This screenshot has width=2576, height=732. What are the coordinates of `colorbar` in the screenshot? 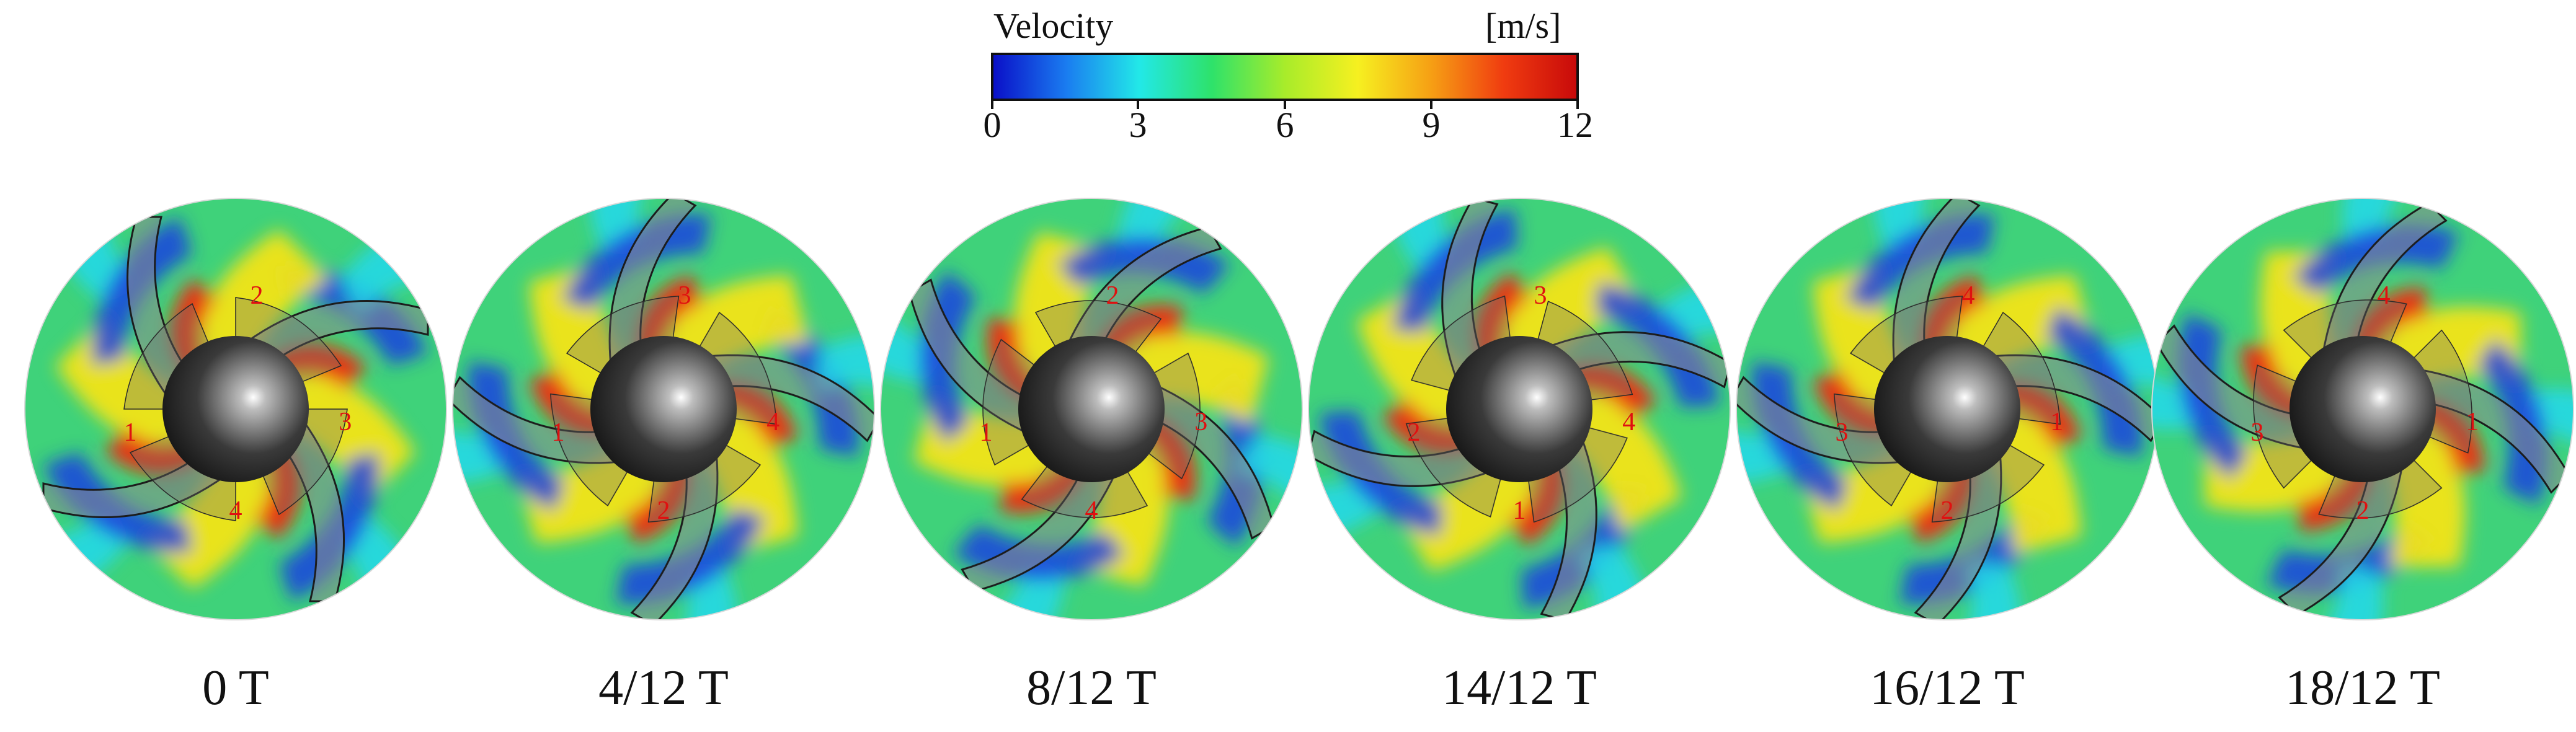 It's located at (1285, 77).